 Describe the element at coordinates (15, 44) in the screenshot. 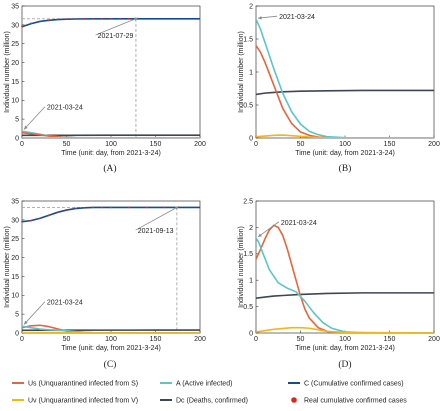

I see `y-tick-label: 25` at that location.